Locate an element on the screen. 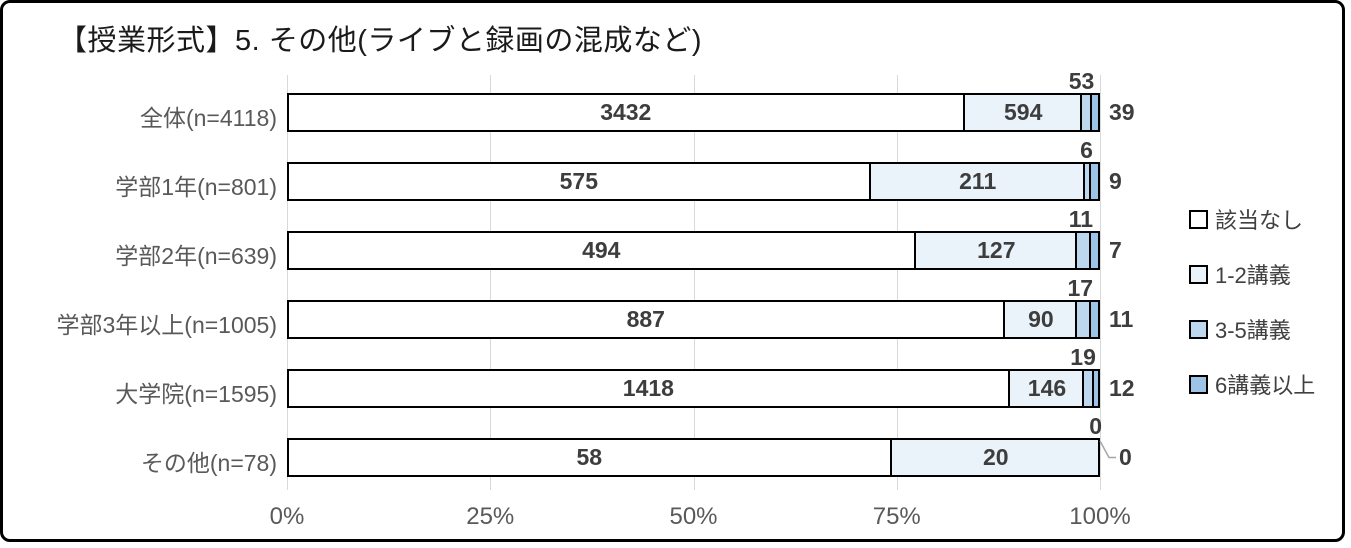 This screenshot has height=548, width=1351. legend-label: 該当なし is located at coordinates (1259, 220).